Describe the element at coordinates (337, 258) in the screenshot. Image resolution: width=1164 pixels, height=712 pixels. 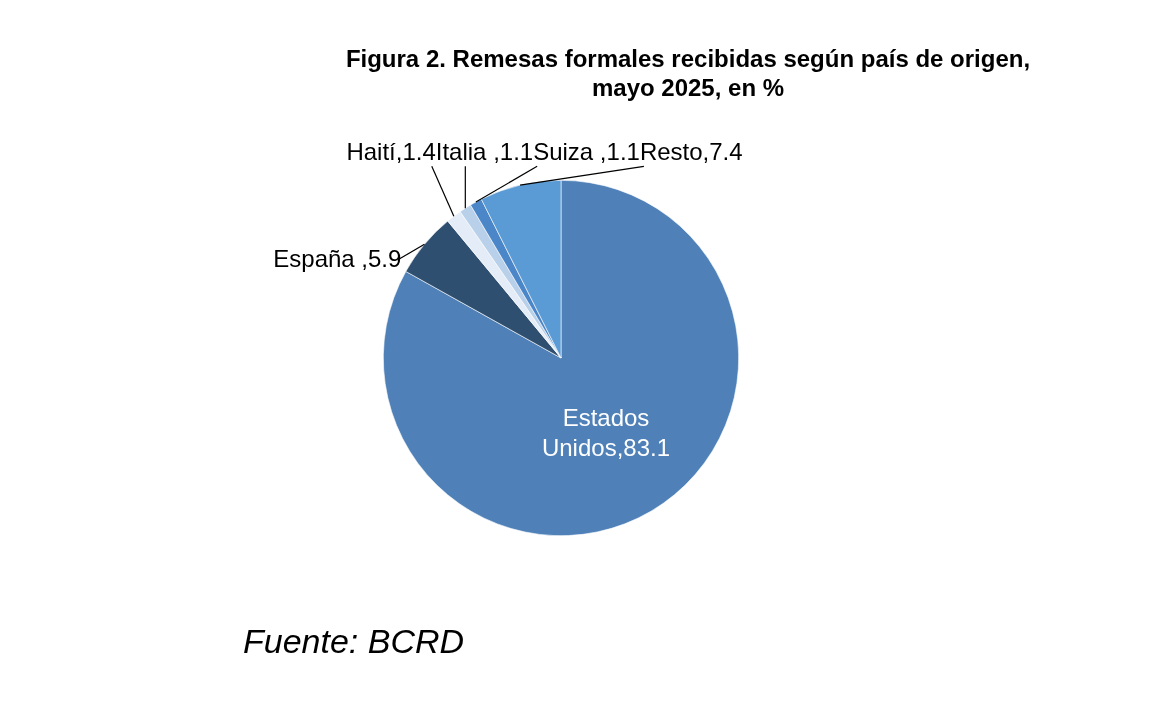
I see `slice-label: España ,5.9` at that location.